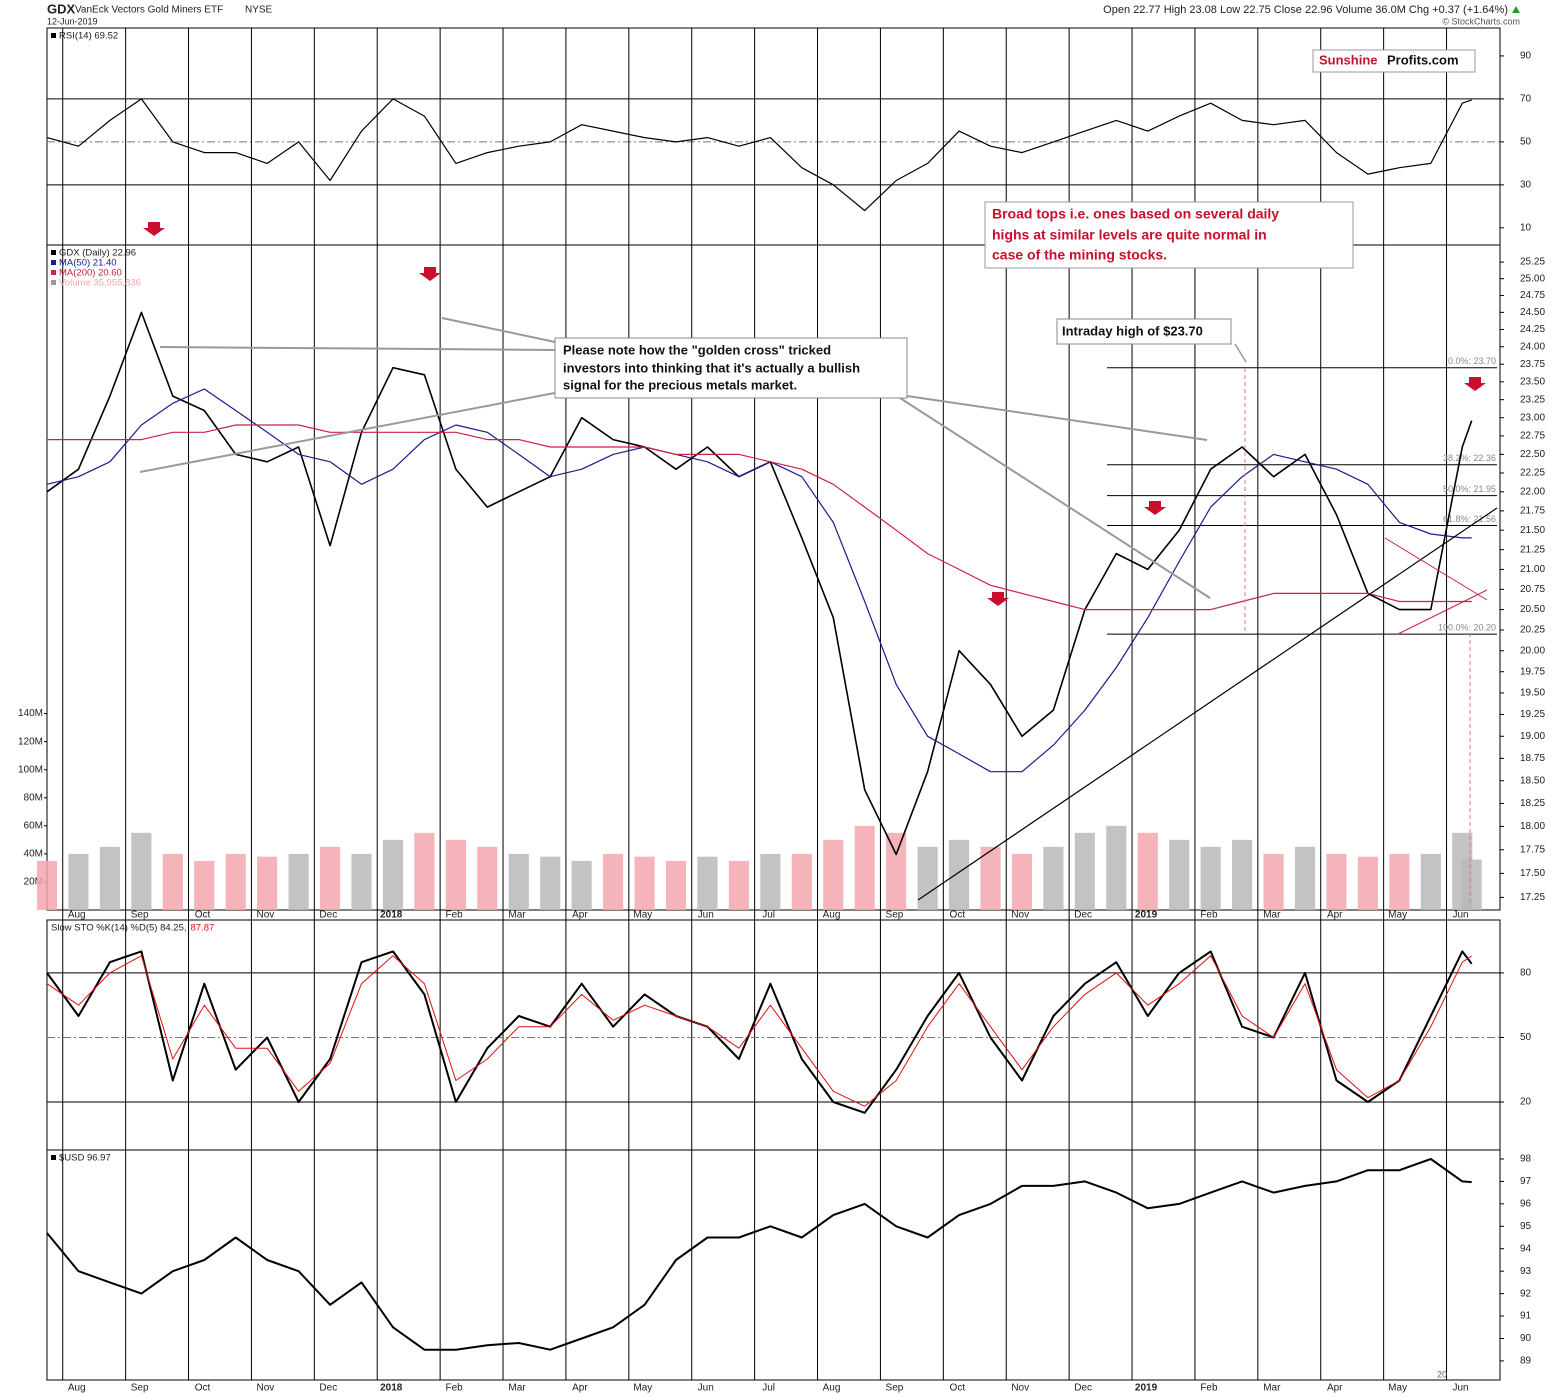 This screenshot has width=1565, height=1396. I want to click on y2-tick-label: 100M, so click(30, 769).